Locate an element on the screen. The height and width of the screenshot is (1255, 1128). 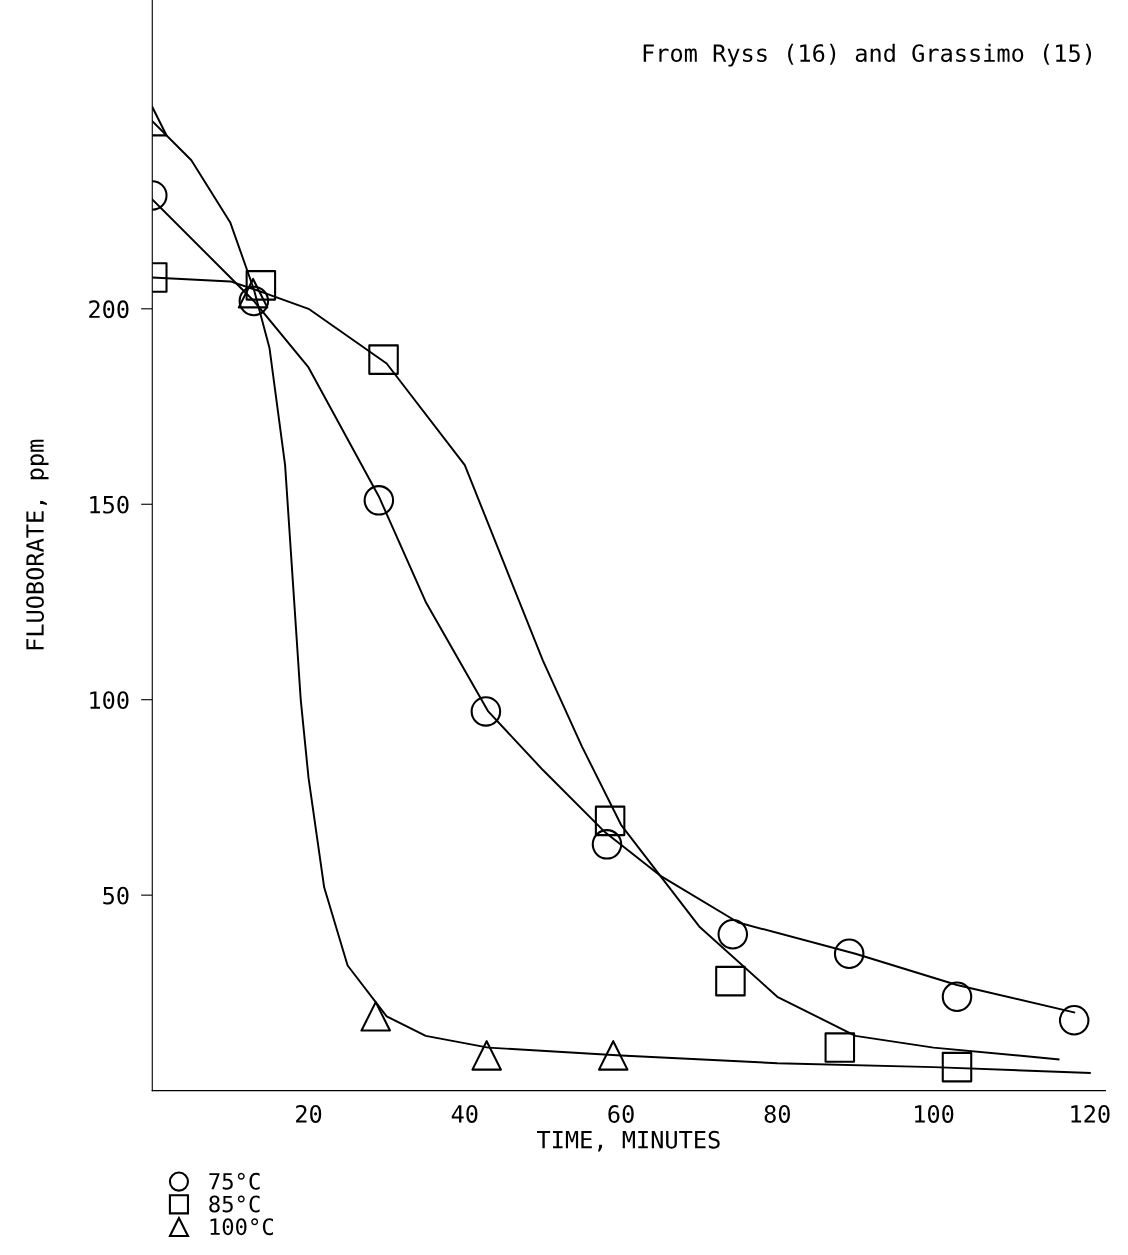
x-axis-title: TIME, MINUTES is located at coordinates (628, 1141).